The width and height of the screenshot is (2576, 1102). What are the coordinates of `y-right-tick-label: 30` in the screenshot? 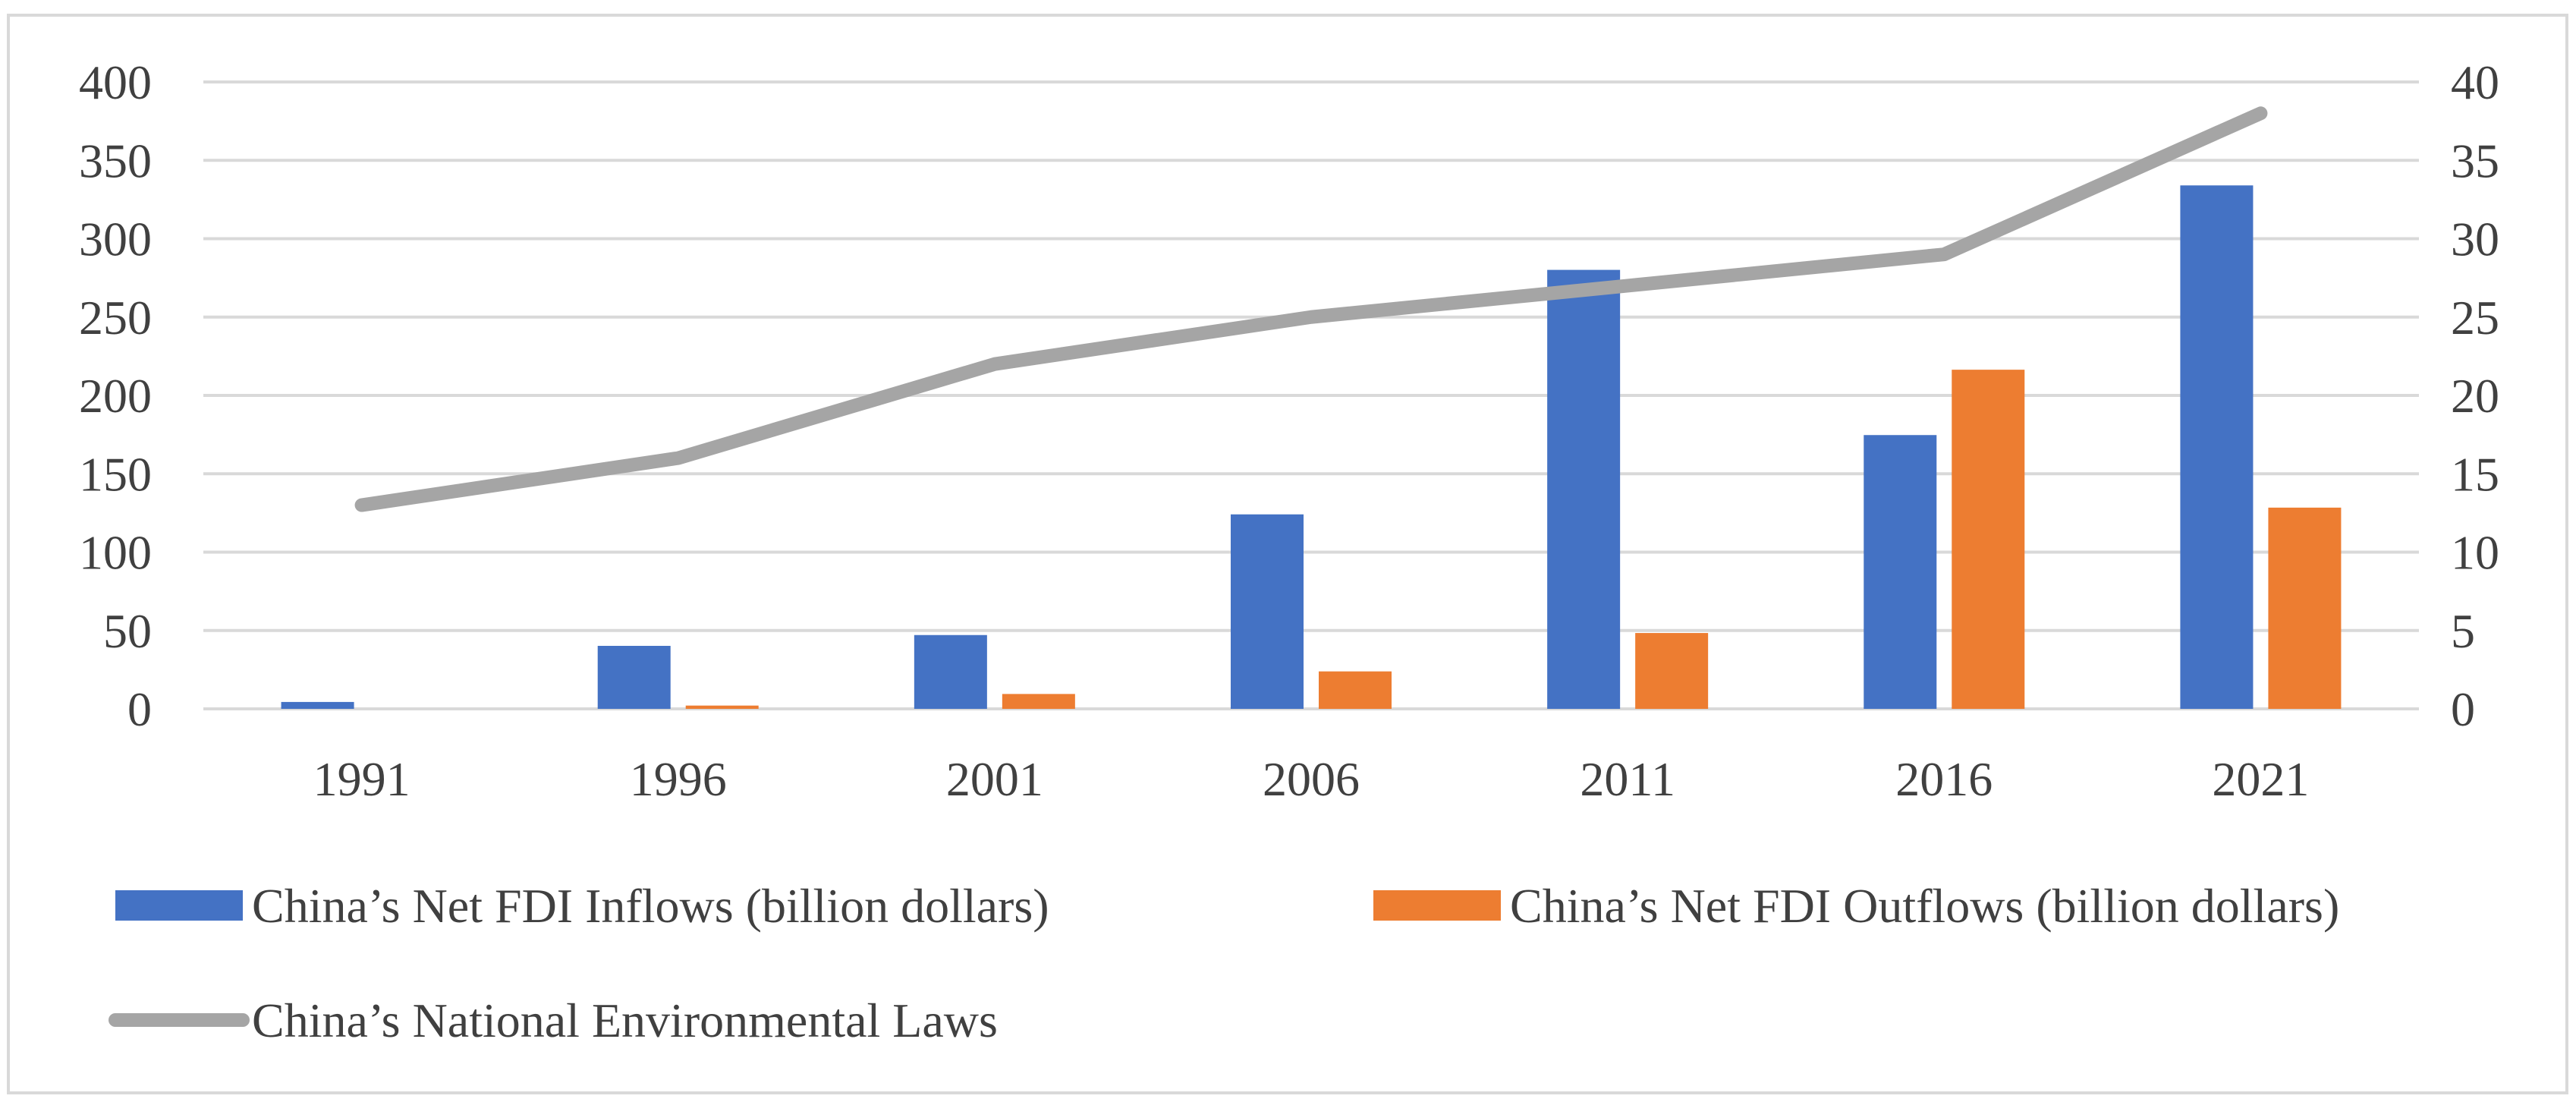 It's located at (2475, 239).